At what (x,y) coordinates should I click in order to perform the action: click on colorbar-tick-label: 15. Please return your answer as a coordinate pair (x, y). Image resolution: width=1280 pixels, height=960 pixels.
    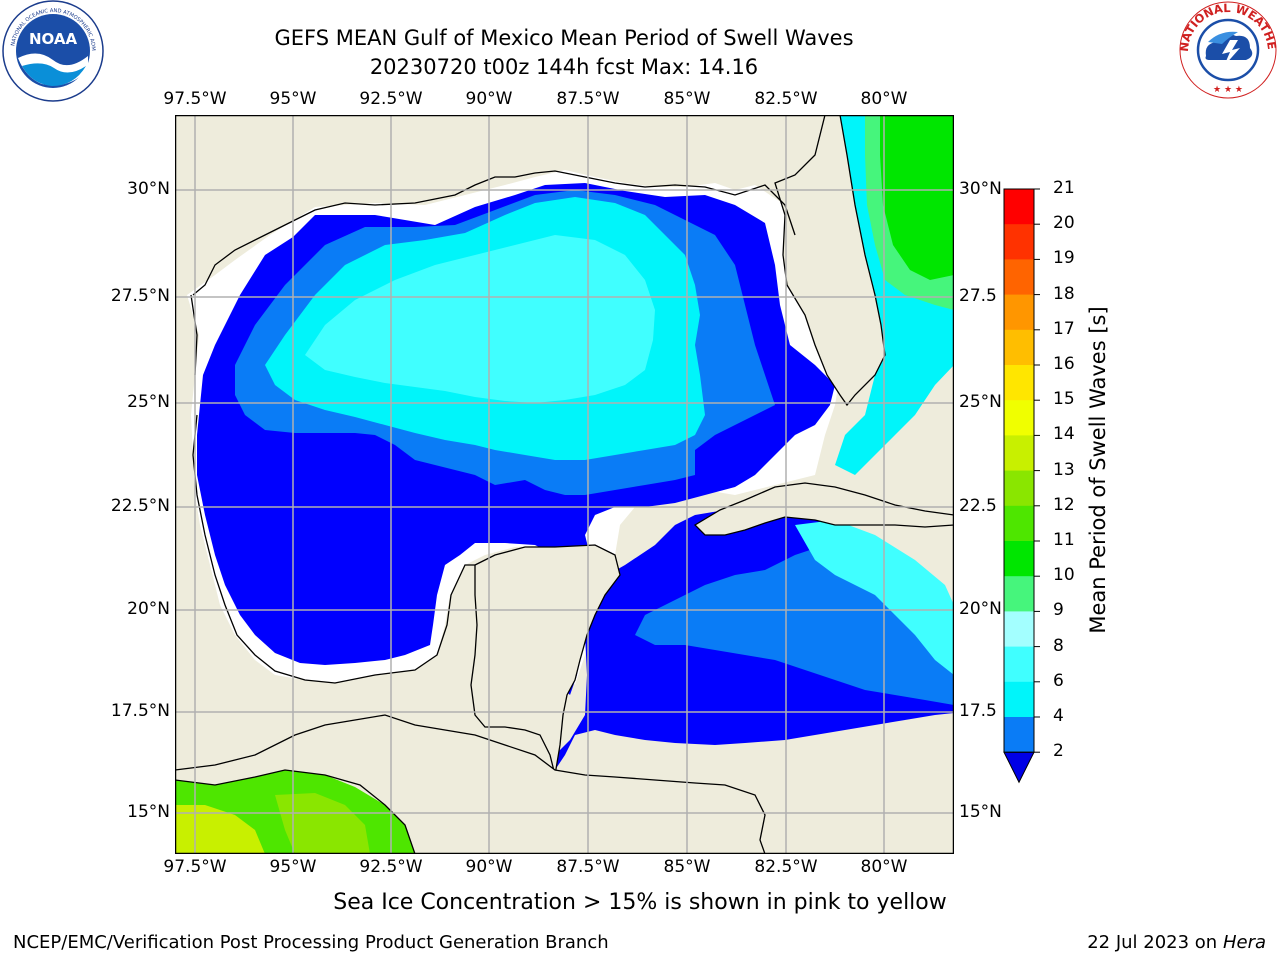
    Looking at the image, I should click on (1064, 399).